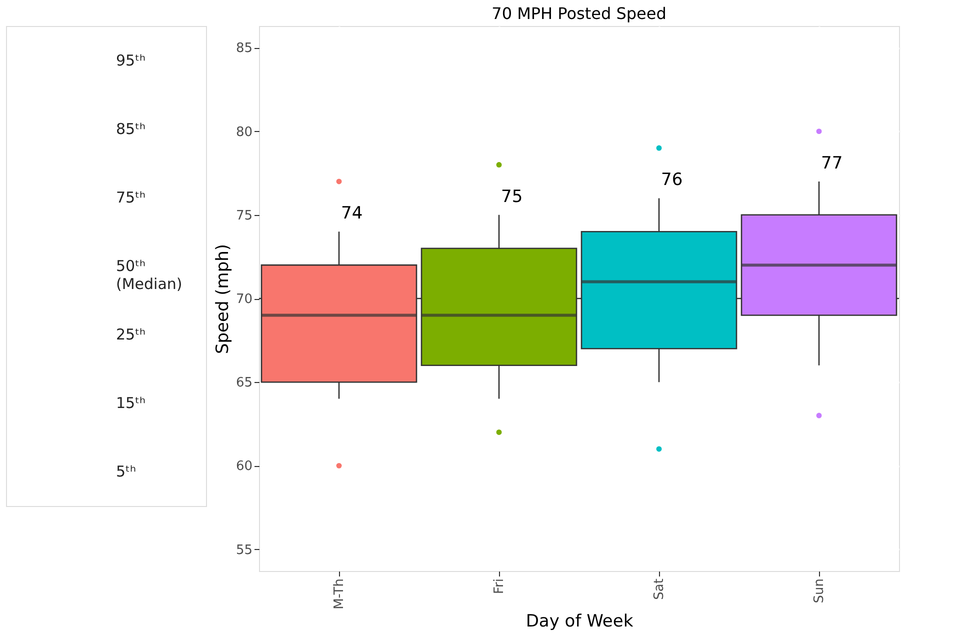 This screenshot has height=641, width=980. What do you see at coordinates (244, 383) in the screenshot?
I see `y-tick-label: 65` at bounding box center [244, 383].